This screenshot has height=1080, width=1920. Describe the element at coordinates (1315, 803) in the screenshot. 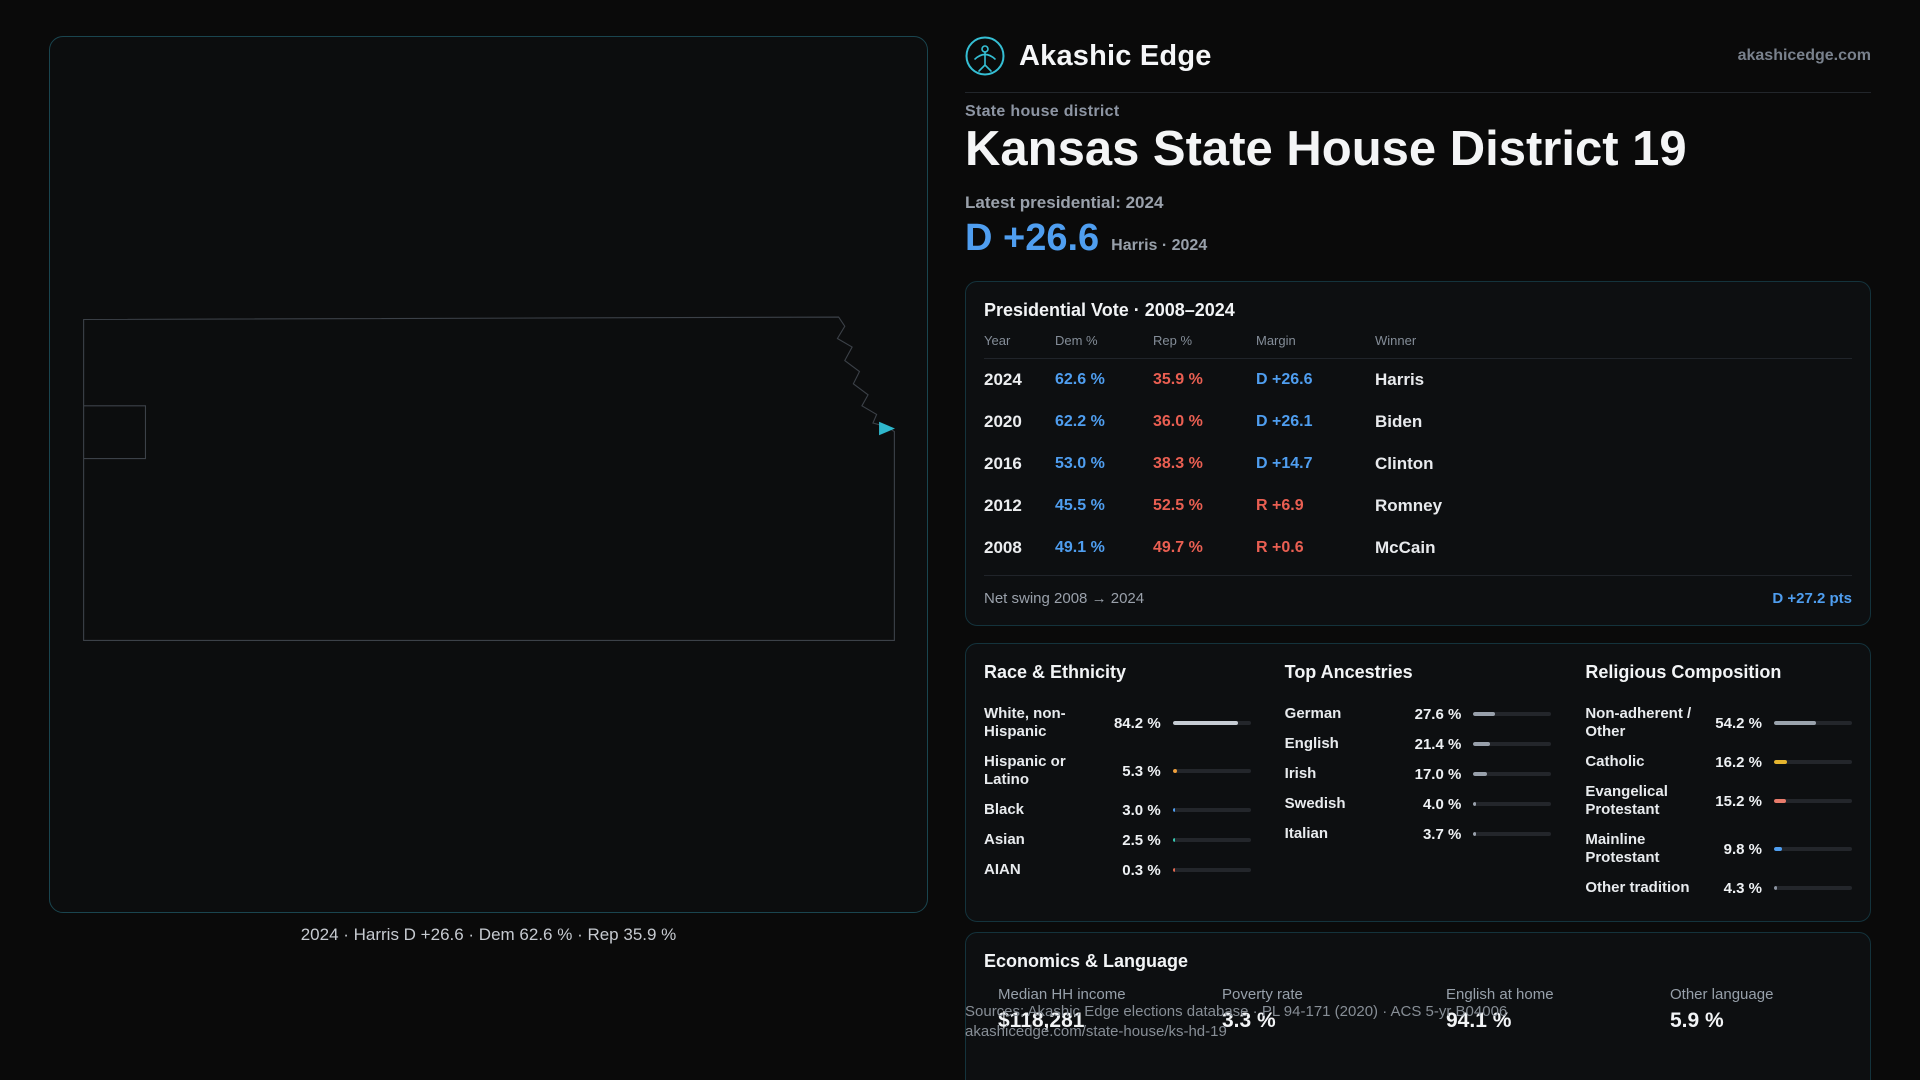

I see `demo-label: Swedish` at that location.